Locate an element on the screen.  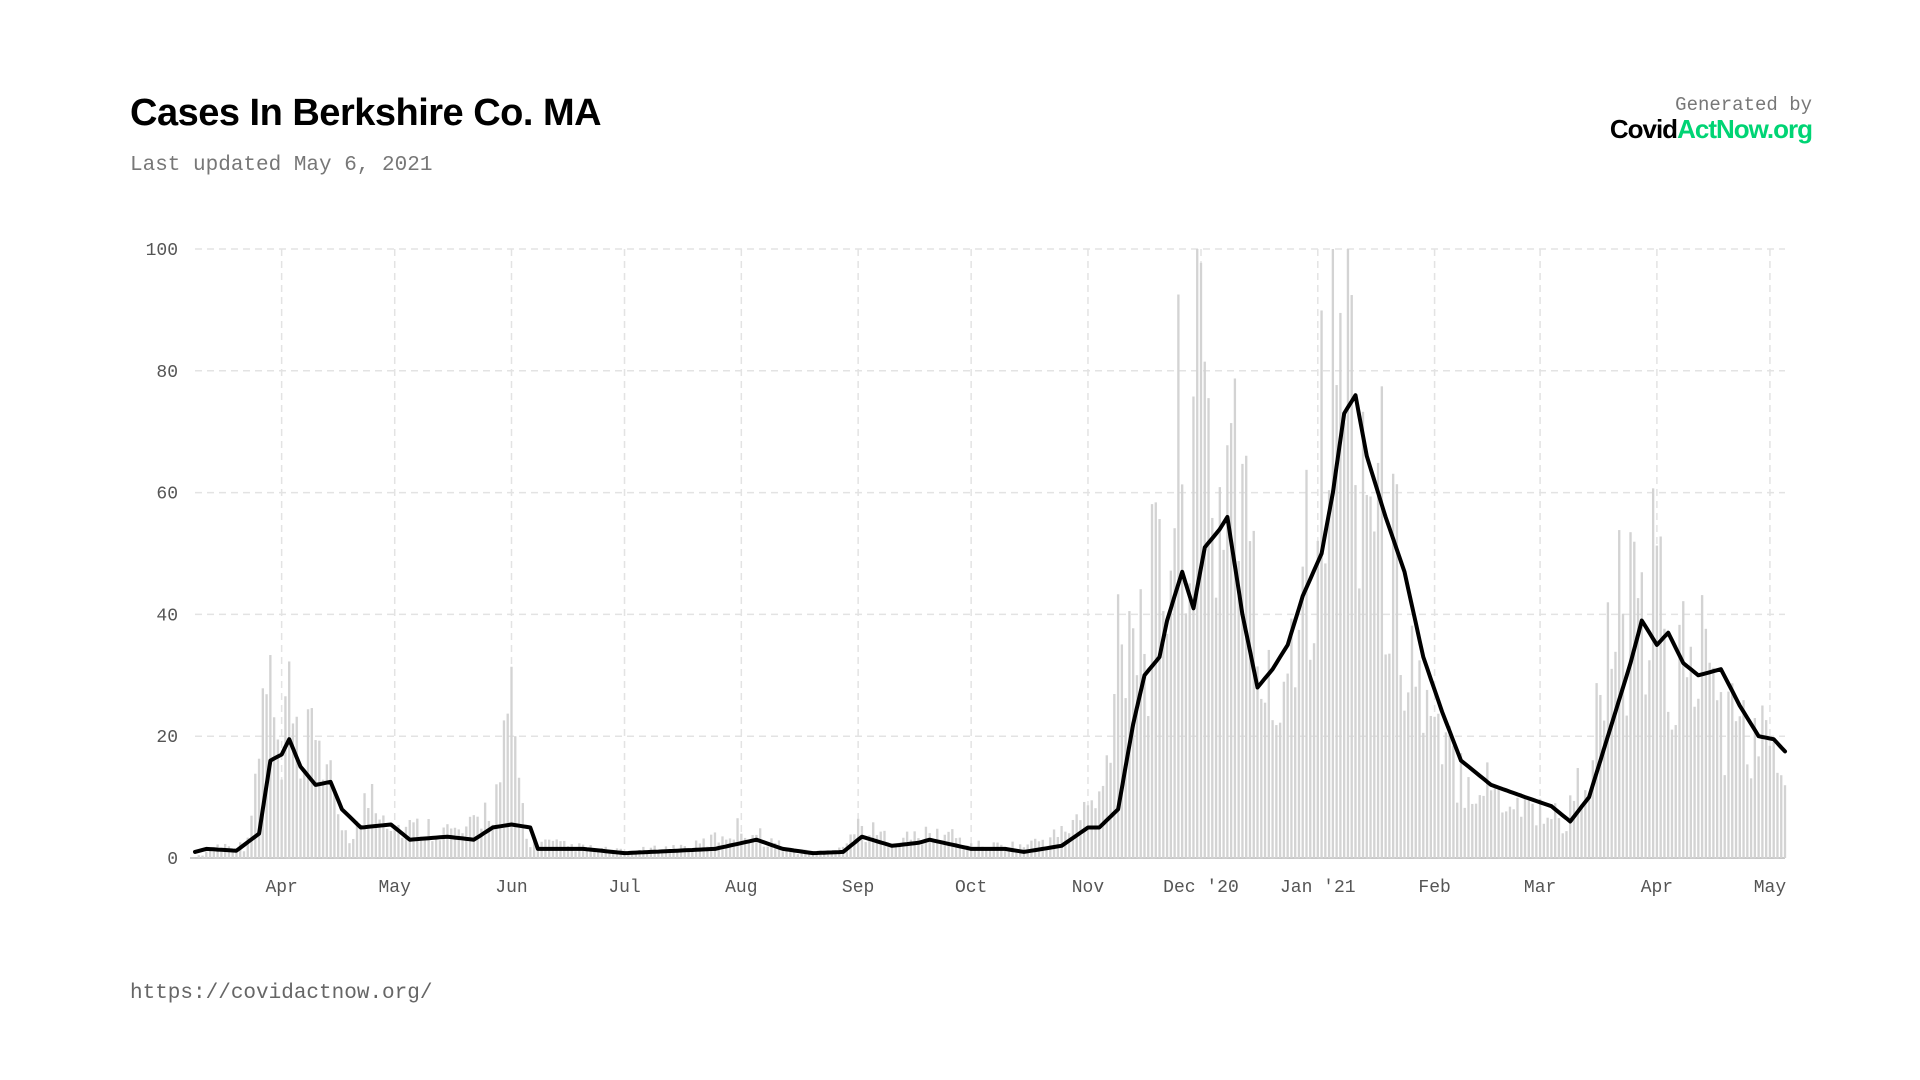
x-tick-label: Aug is located at coordinates (741, 888).